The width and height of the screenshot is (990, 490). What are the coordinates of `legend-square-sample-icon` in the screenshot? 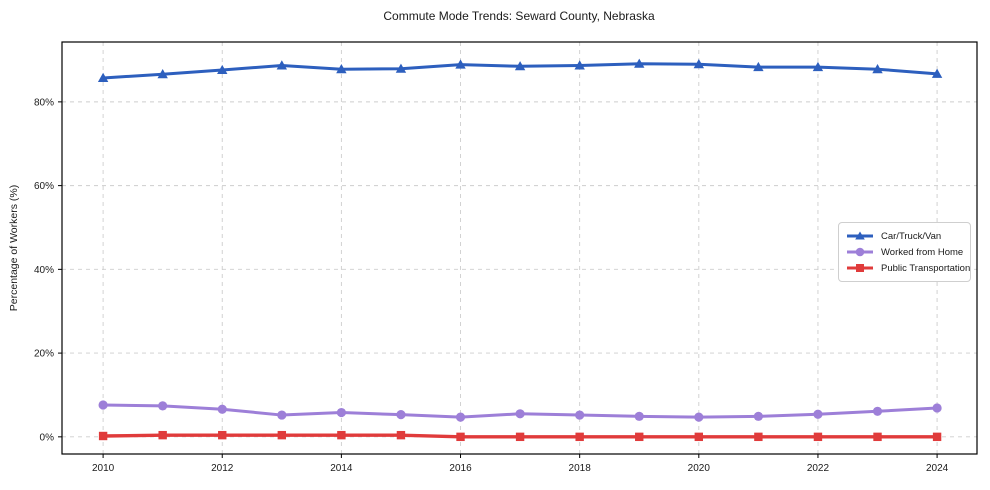 It's located at (860, 268).